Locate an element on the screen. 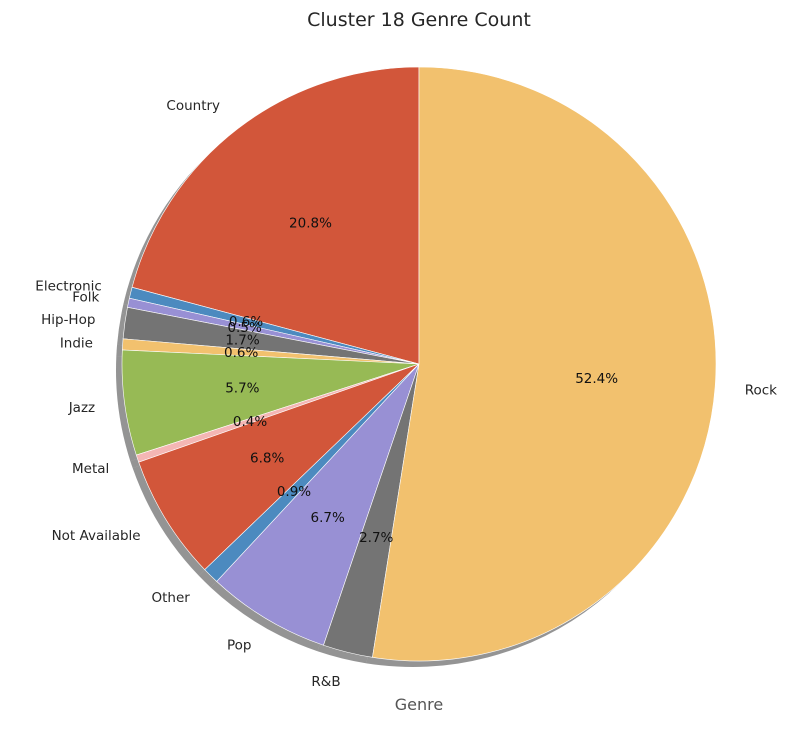 The height and width of the screenshot is (738, 789). slice-pct-electronic: 0.6% is located at coordinates (246, 322).